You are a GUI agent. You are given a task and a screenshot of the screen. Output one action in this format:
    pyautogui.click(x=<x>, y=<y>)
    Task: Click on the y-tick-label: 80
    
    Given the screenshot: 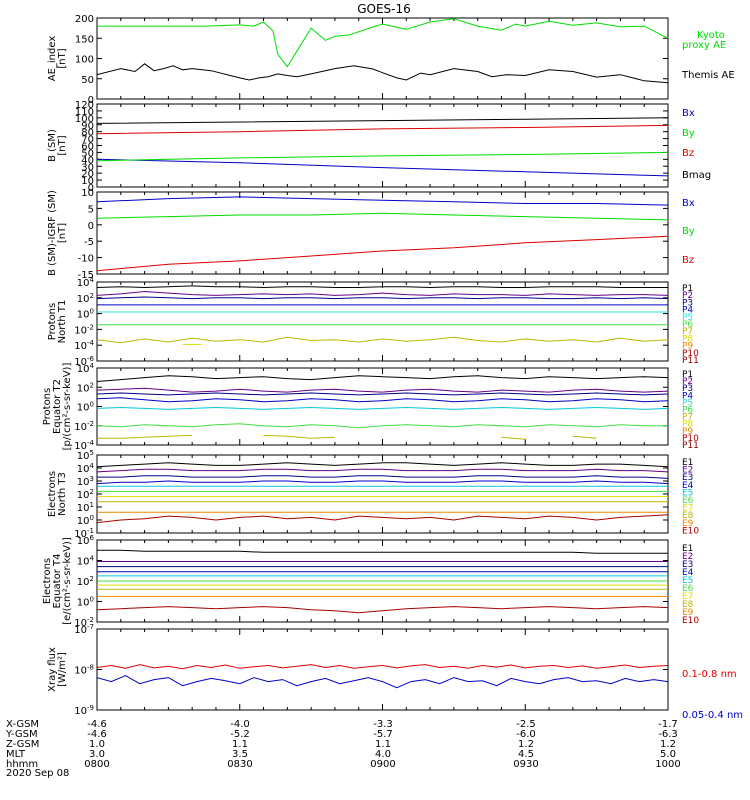 What is the action you would take?
    pyautogui.click(x=87, y=133)
    